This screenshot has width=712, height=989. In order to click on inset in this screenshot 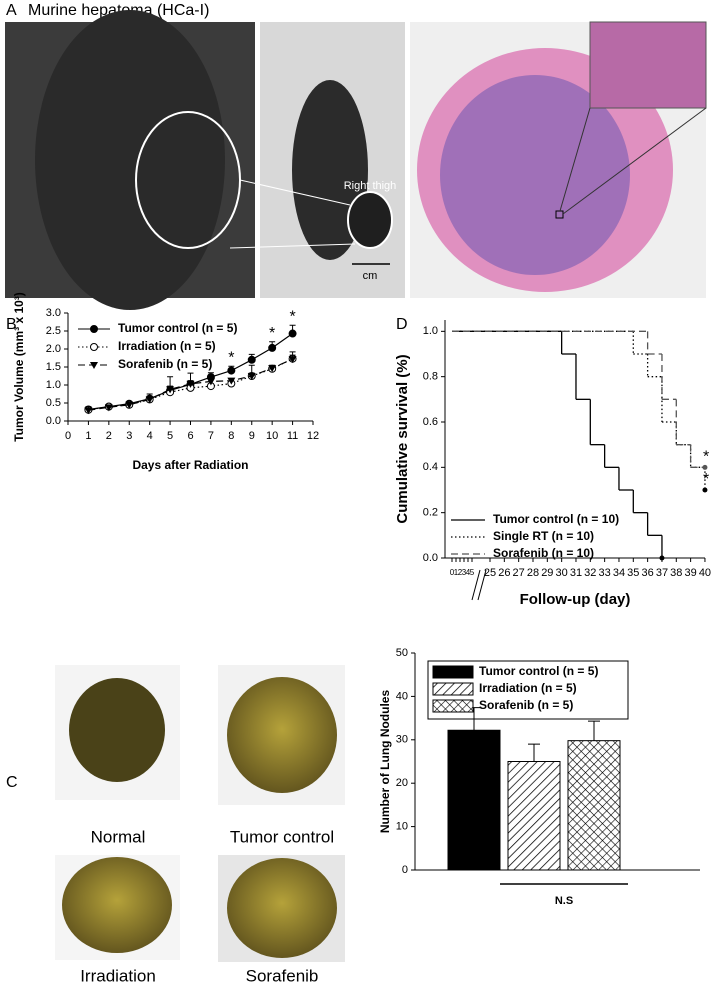, I will do `click(648, 65)`.